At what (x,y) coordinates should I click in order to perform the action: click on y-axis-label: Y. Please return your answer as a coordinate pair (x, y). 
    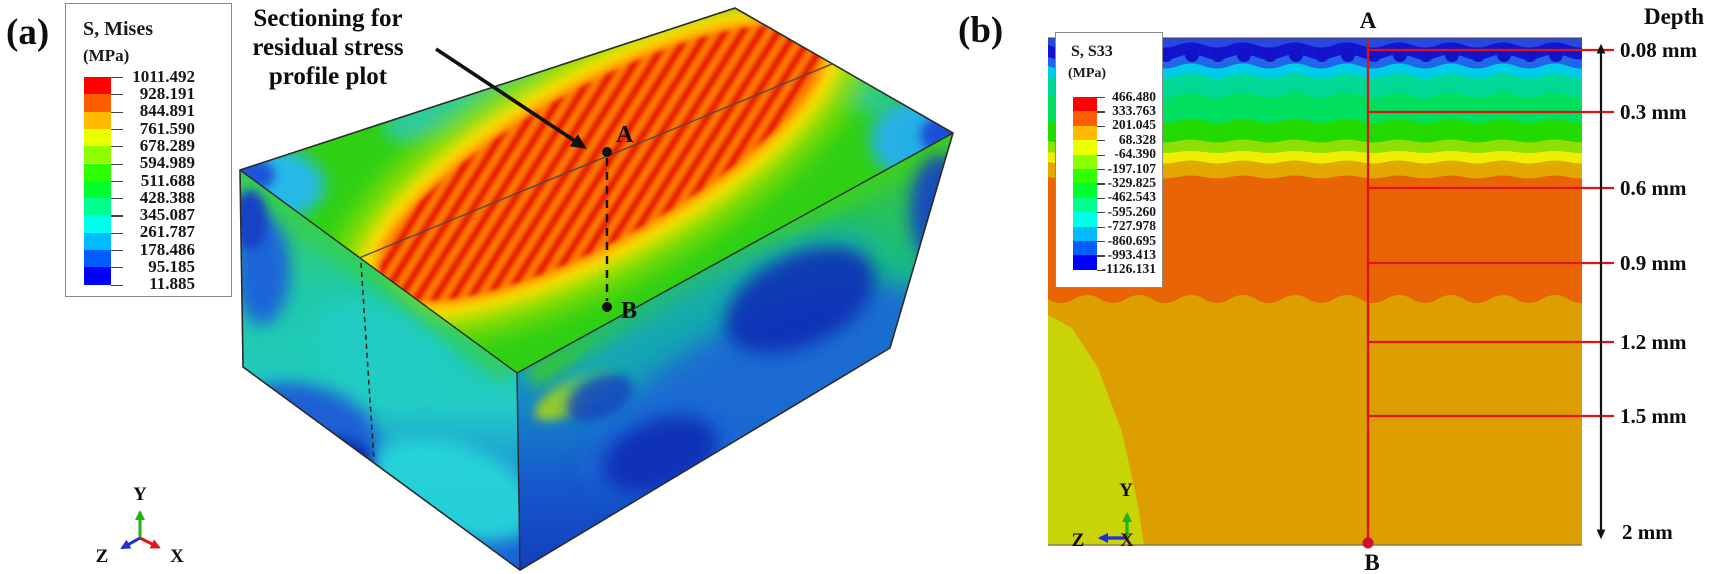
    Looking at the image, I should click on (1126, 490).